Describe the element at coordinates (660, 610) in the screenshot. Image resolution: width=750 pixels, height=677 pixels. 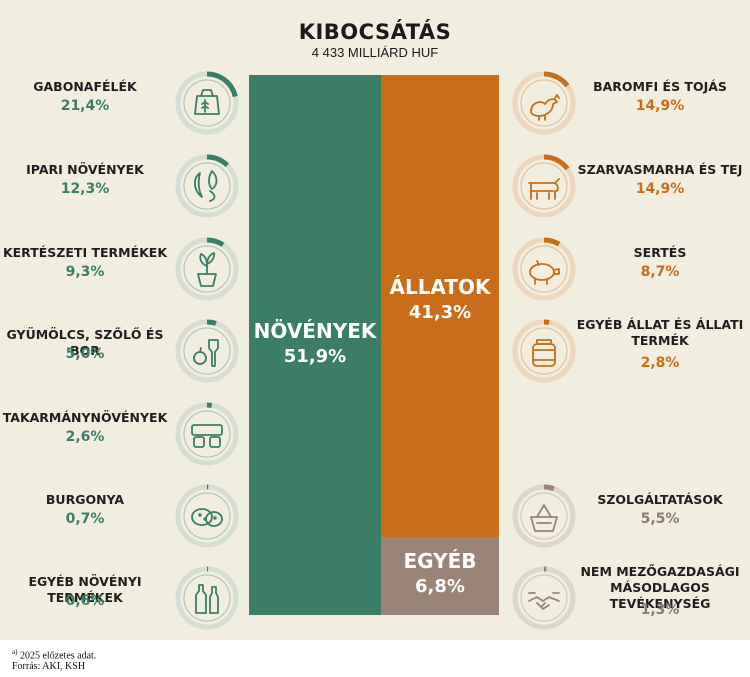
I see `right-item-value: 1,3%` at that location.